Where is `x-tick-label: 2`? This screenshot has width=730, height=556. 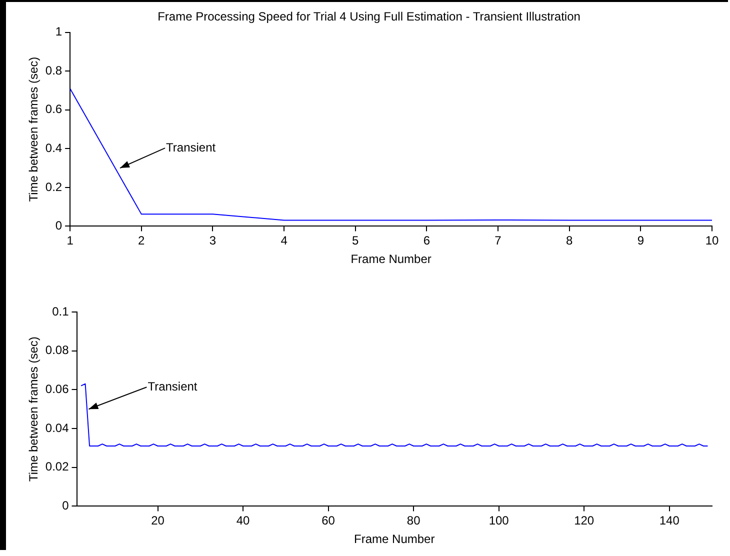
x-tick-label: 2 is located at coordinates (142, 241).